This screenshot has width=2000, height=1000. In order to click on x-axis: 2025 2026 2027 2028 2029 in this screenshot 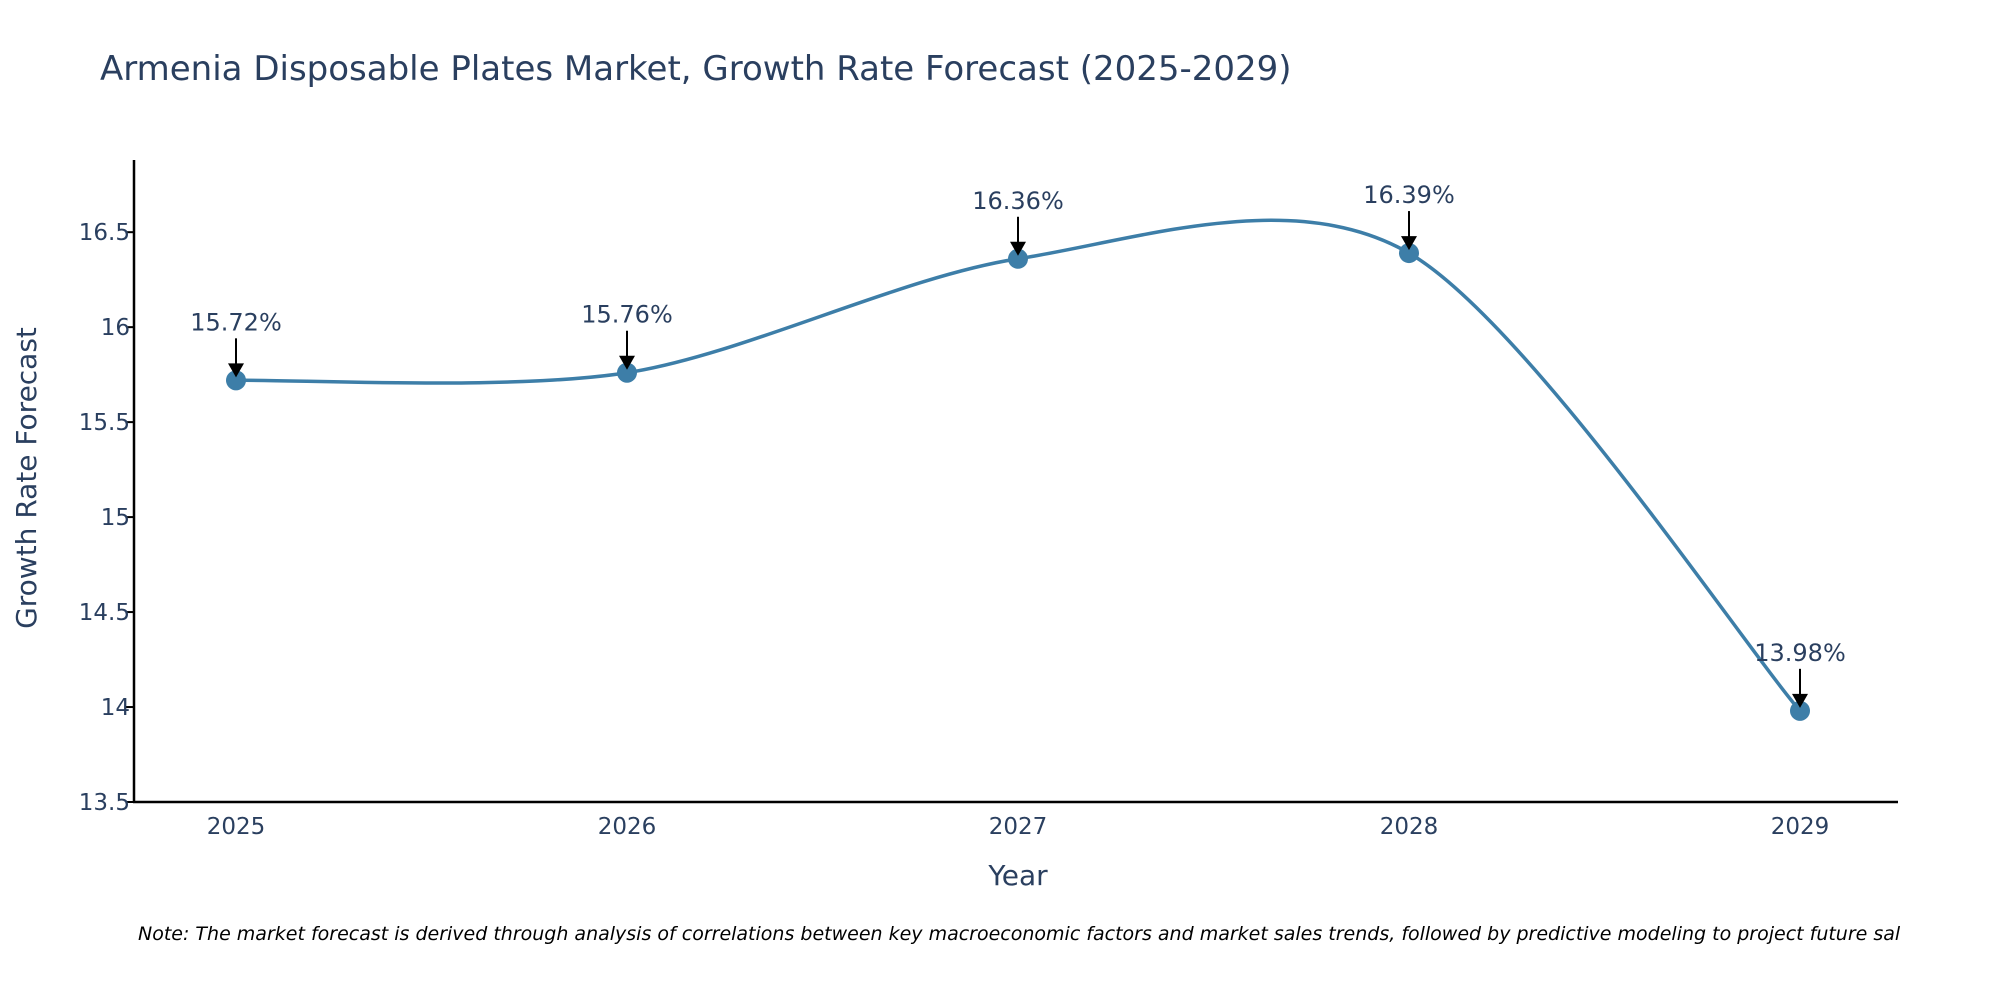, I will do `click(1015, 820)`.